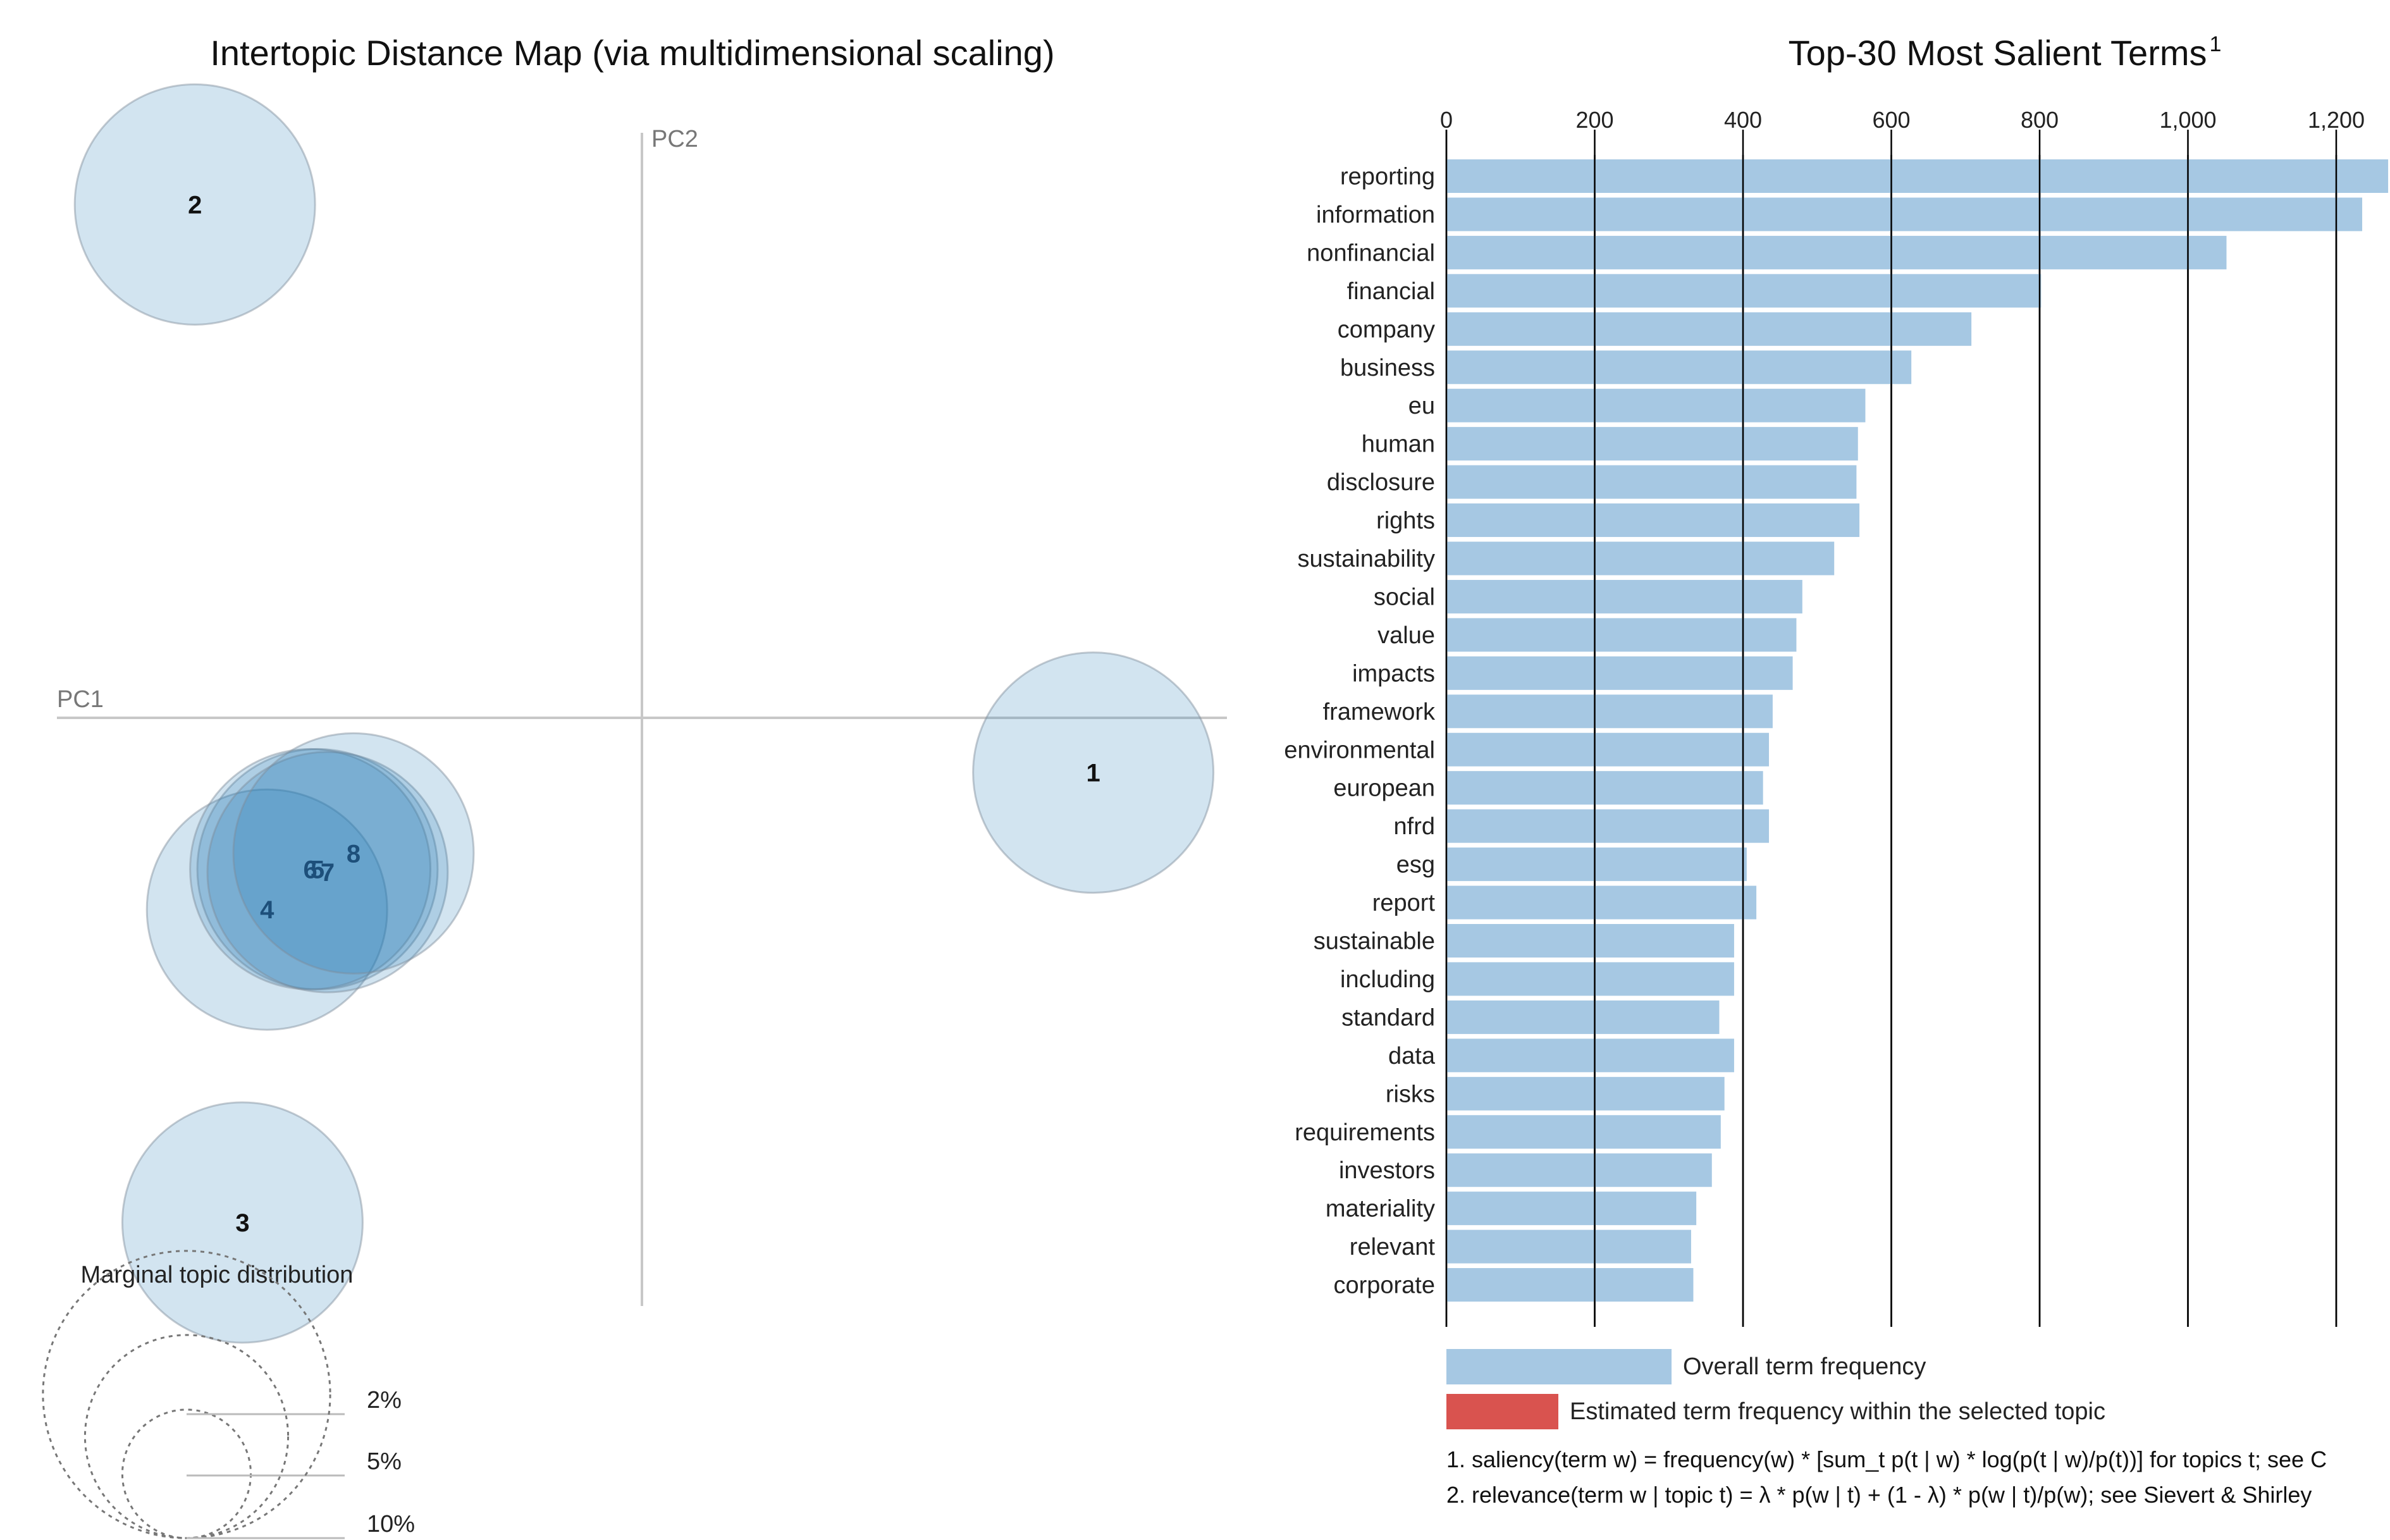 This screenshot has height=1540, width=2390. I want to click on bar-environmental, so click(1608, 750).